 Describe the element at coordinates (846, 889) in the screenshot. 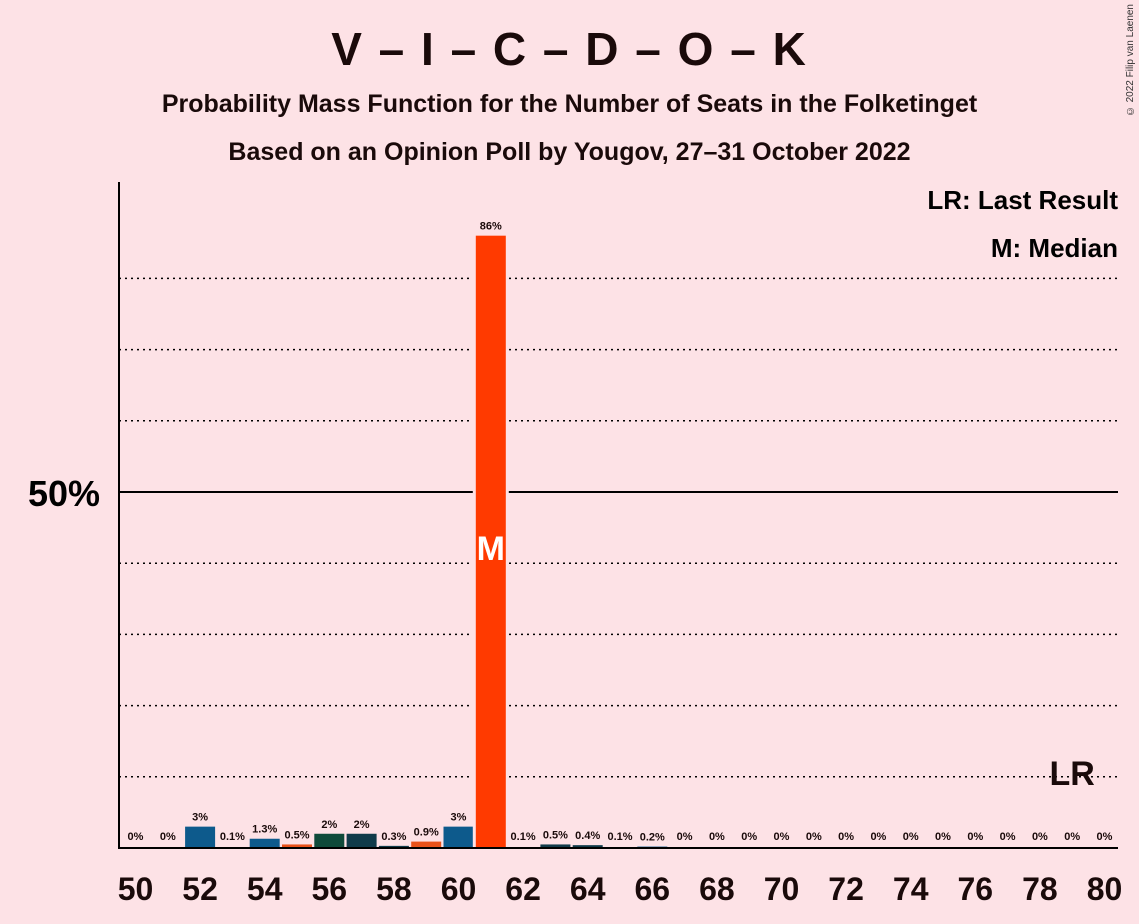

I see `x-tick-72: 72` at that location.